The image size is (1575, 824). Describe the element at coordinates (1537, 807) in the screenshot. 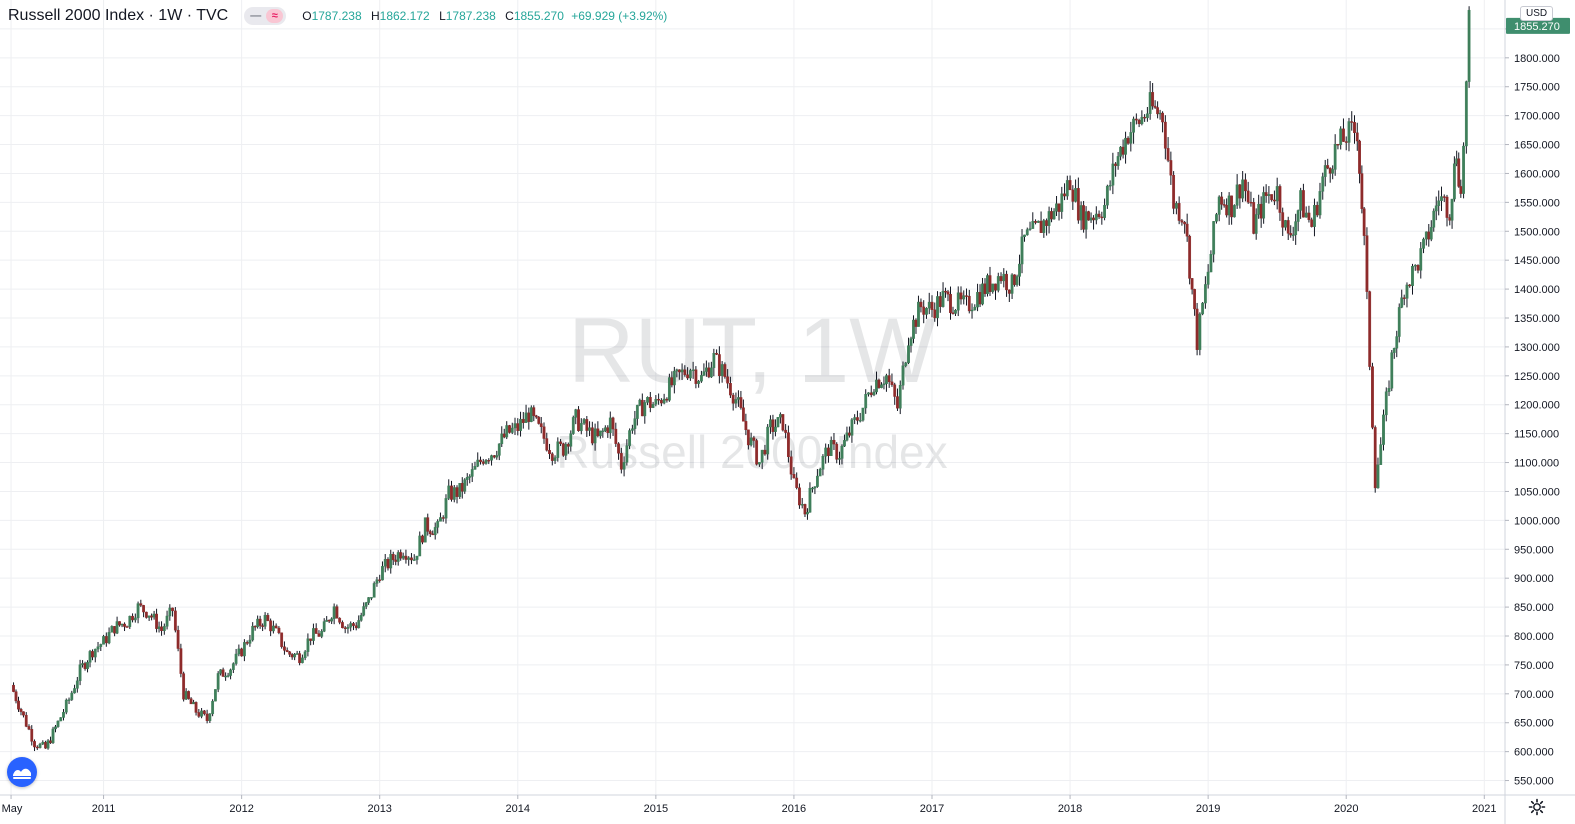

I see `gear-icon` at that location.